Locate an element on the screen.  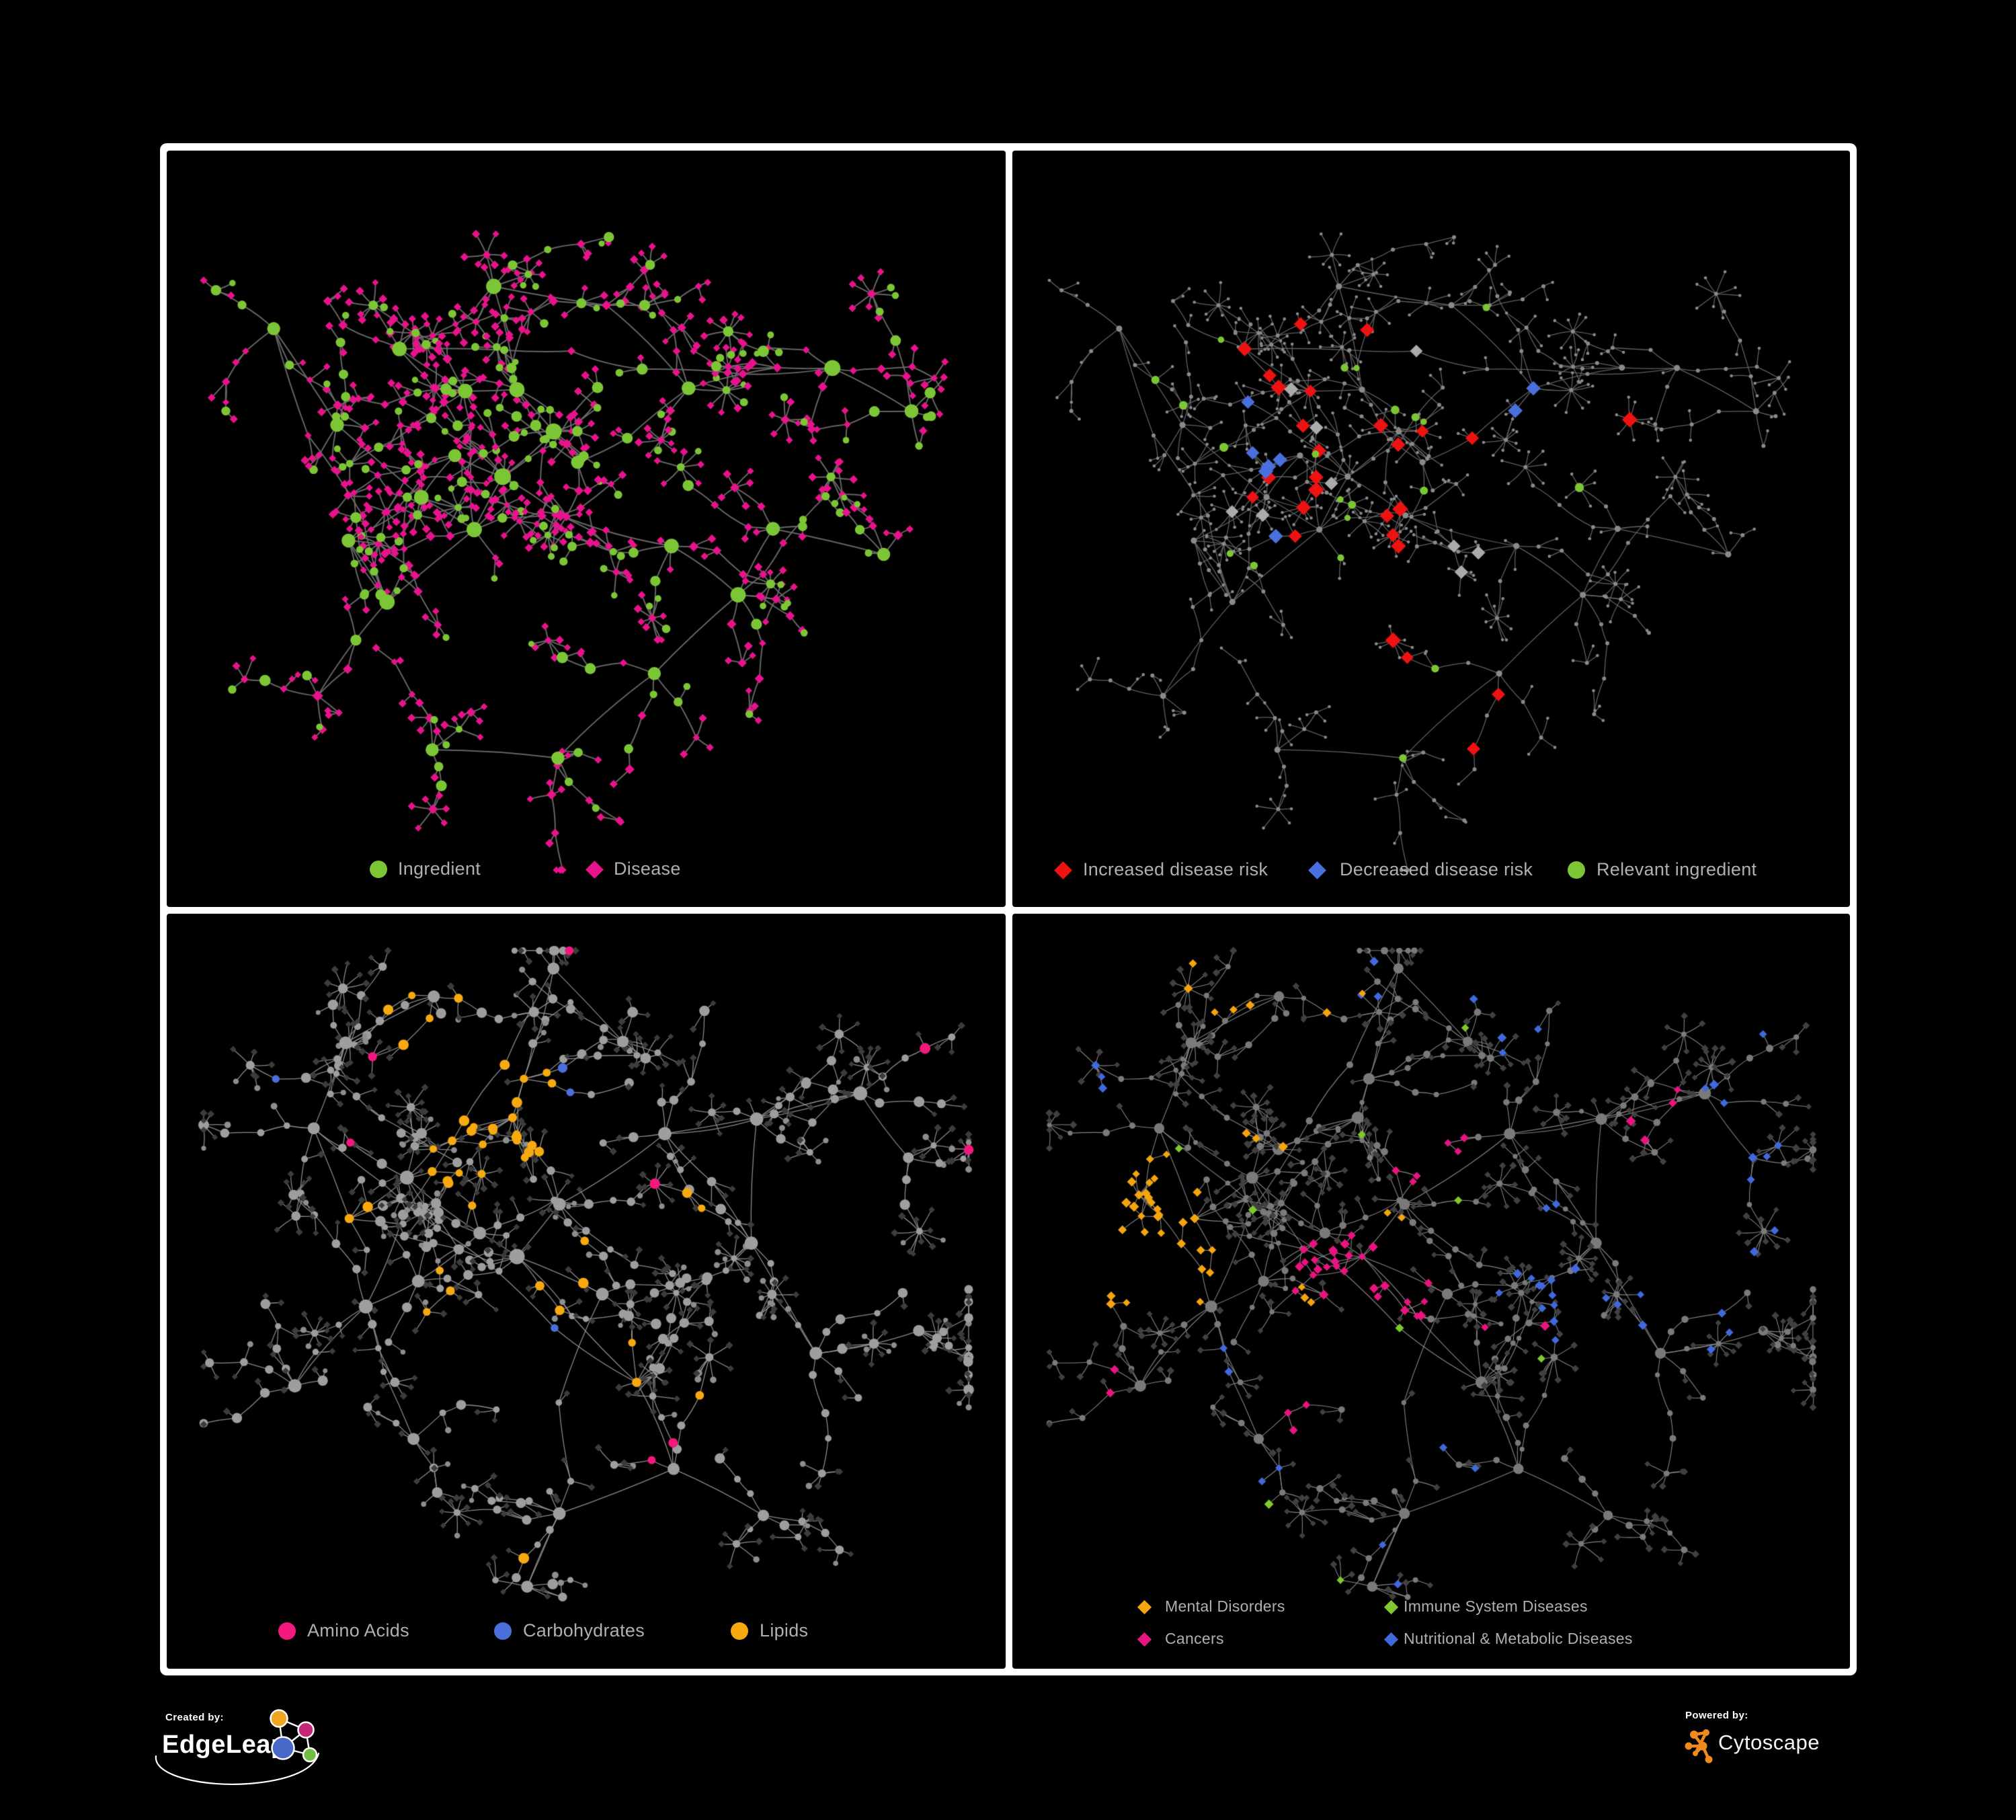
powered-by-label: Powered by: is located at coordinates (1716, 1715).